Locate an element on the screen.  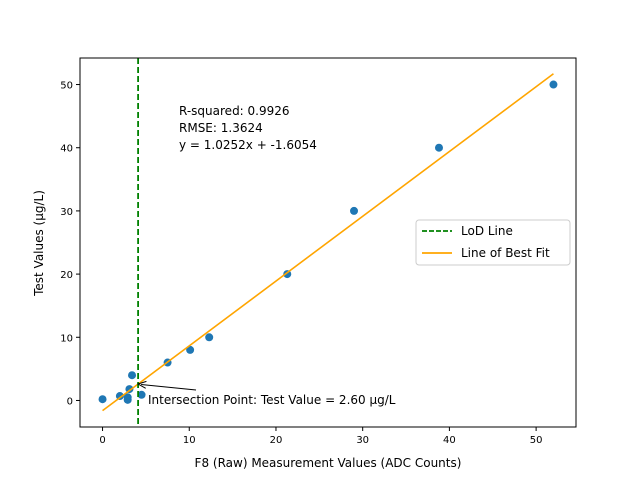
y-axis-label: Test Values (µg/L) is located at coordinates (39, 243).